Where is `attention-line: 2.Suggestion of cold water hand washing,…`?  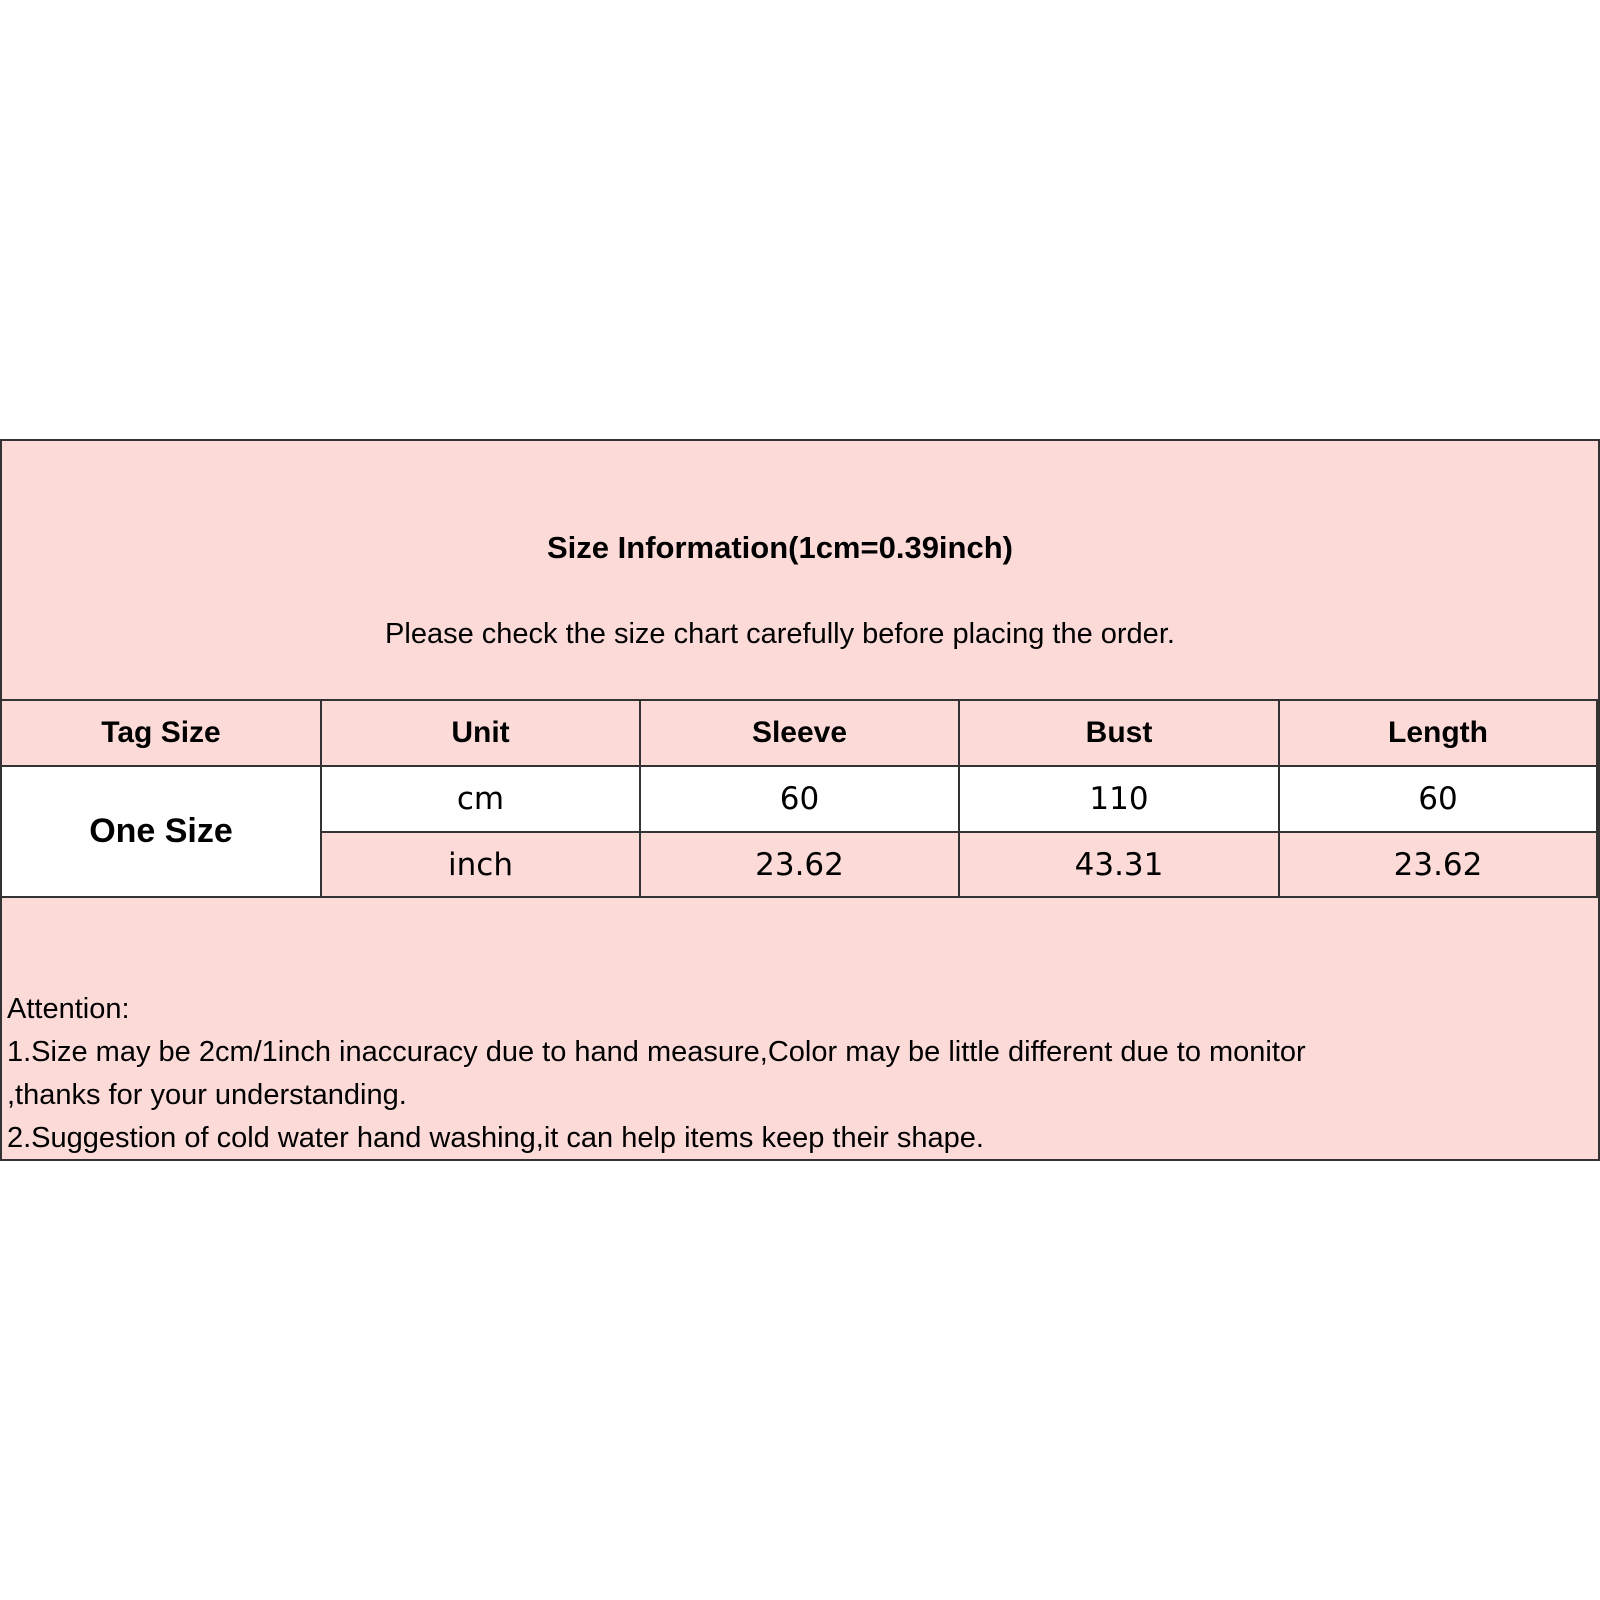 attention-line: 2.Suggestion of cold water hand washing,… is located at coordinates (495, 1138).